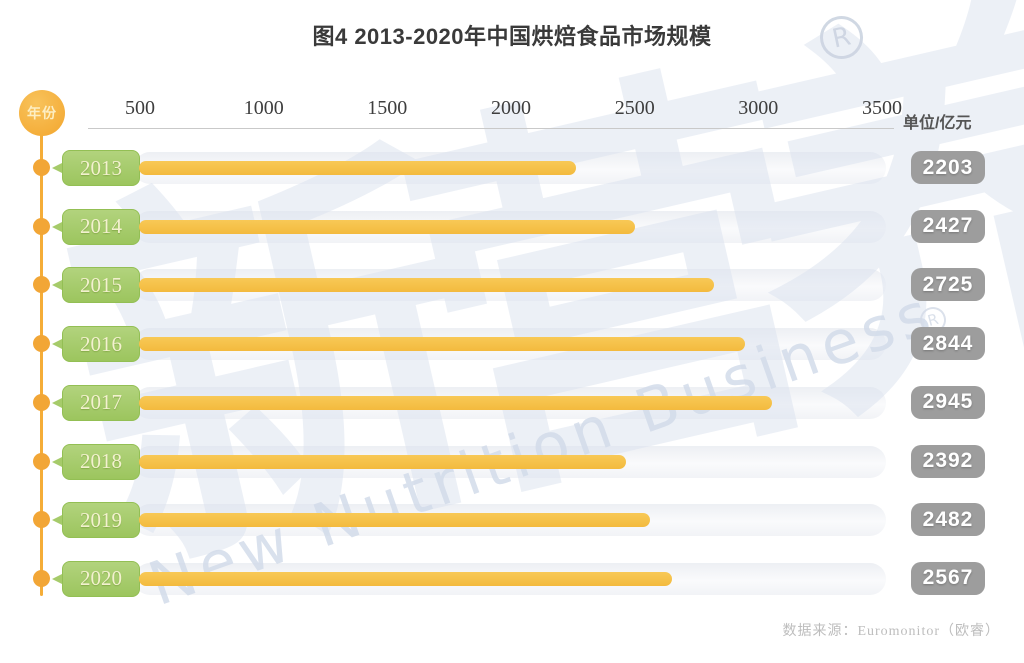 This screenshot has width=1024, height=663. Describe the element at coordinates (41, 365) in the screenshot. I see `timeline-line` at that location.